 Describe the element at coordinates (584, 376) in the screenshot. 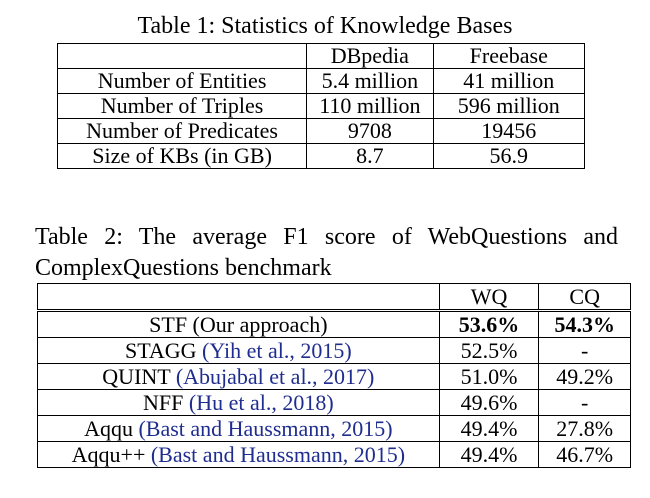

I see `cq-score: 49.2%` at that location.